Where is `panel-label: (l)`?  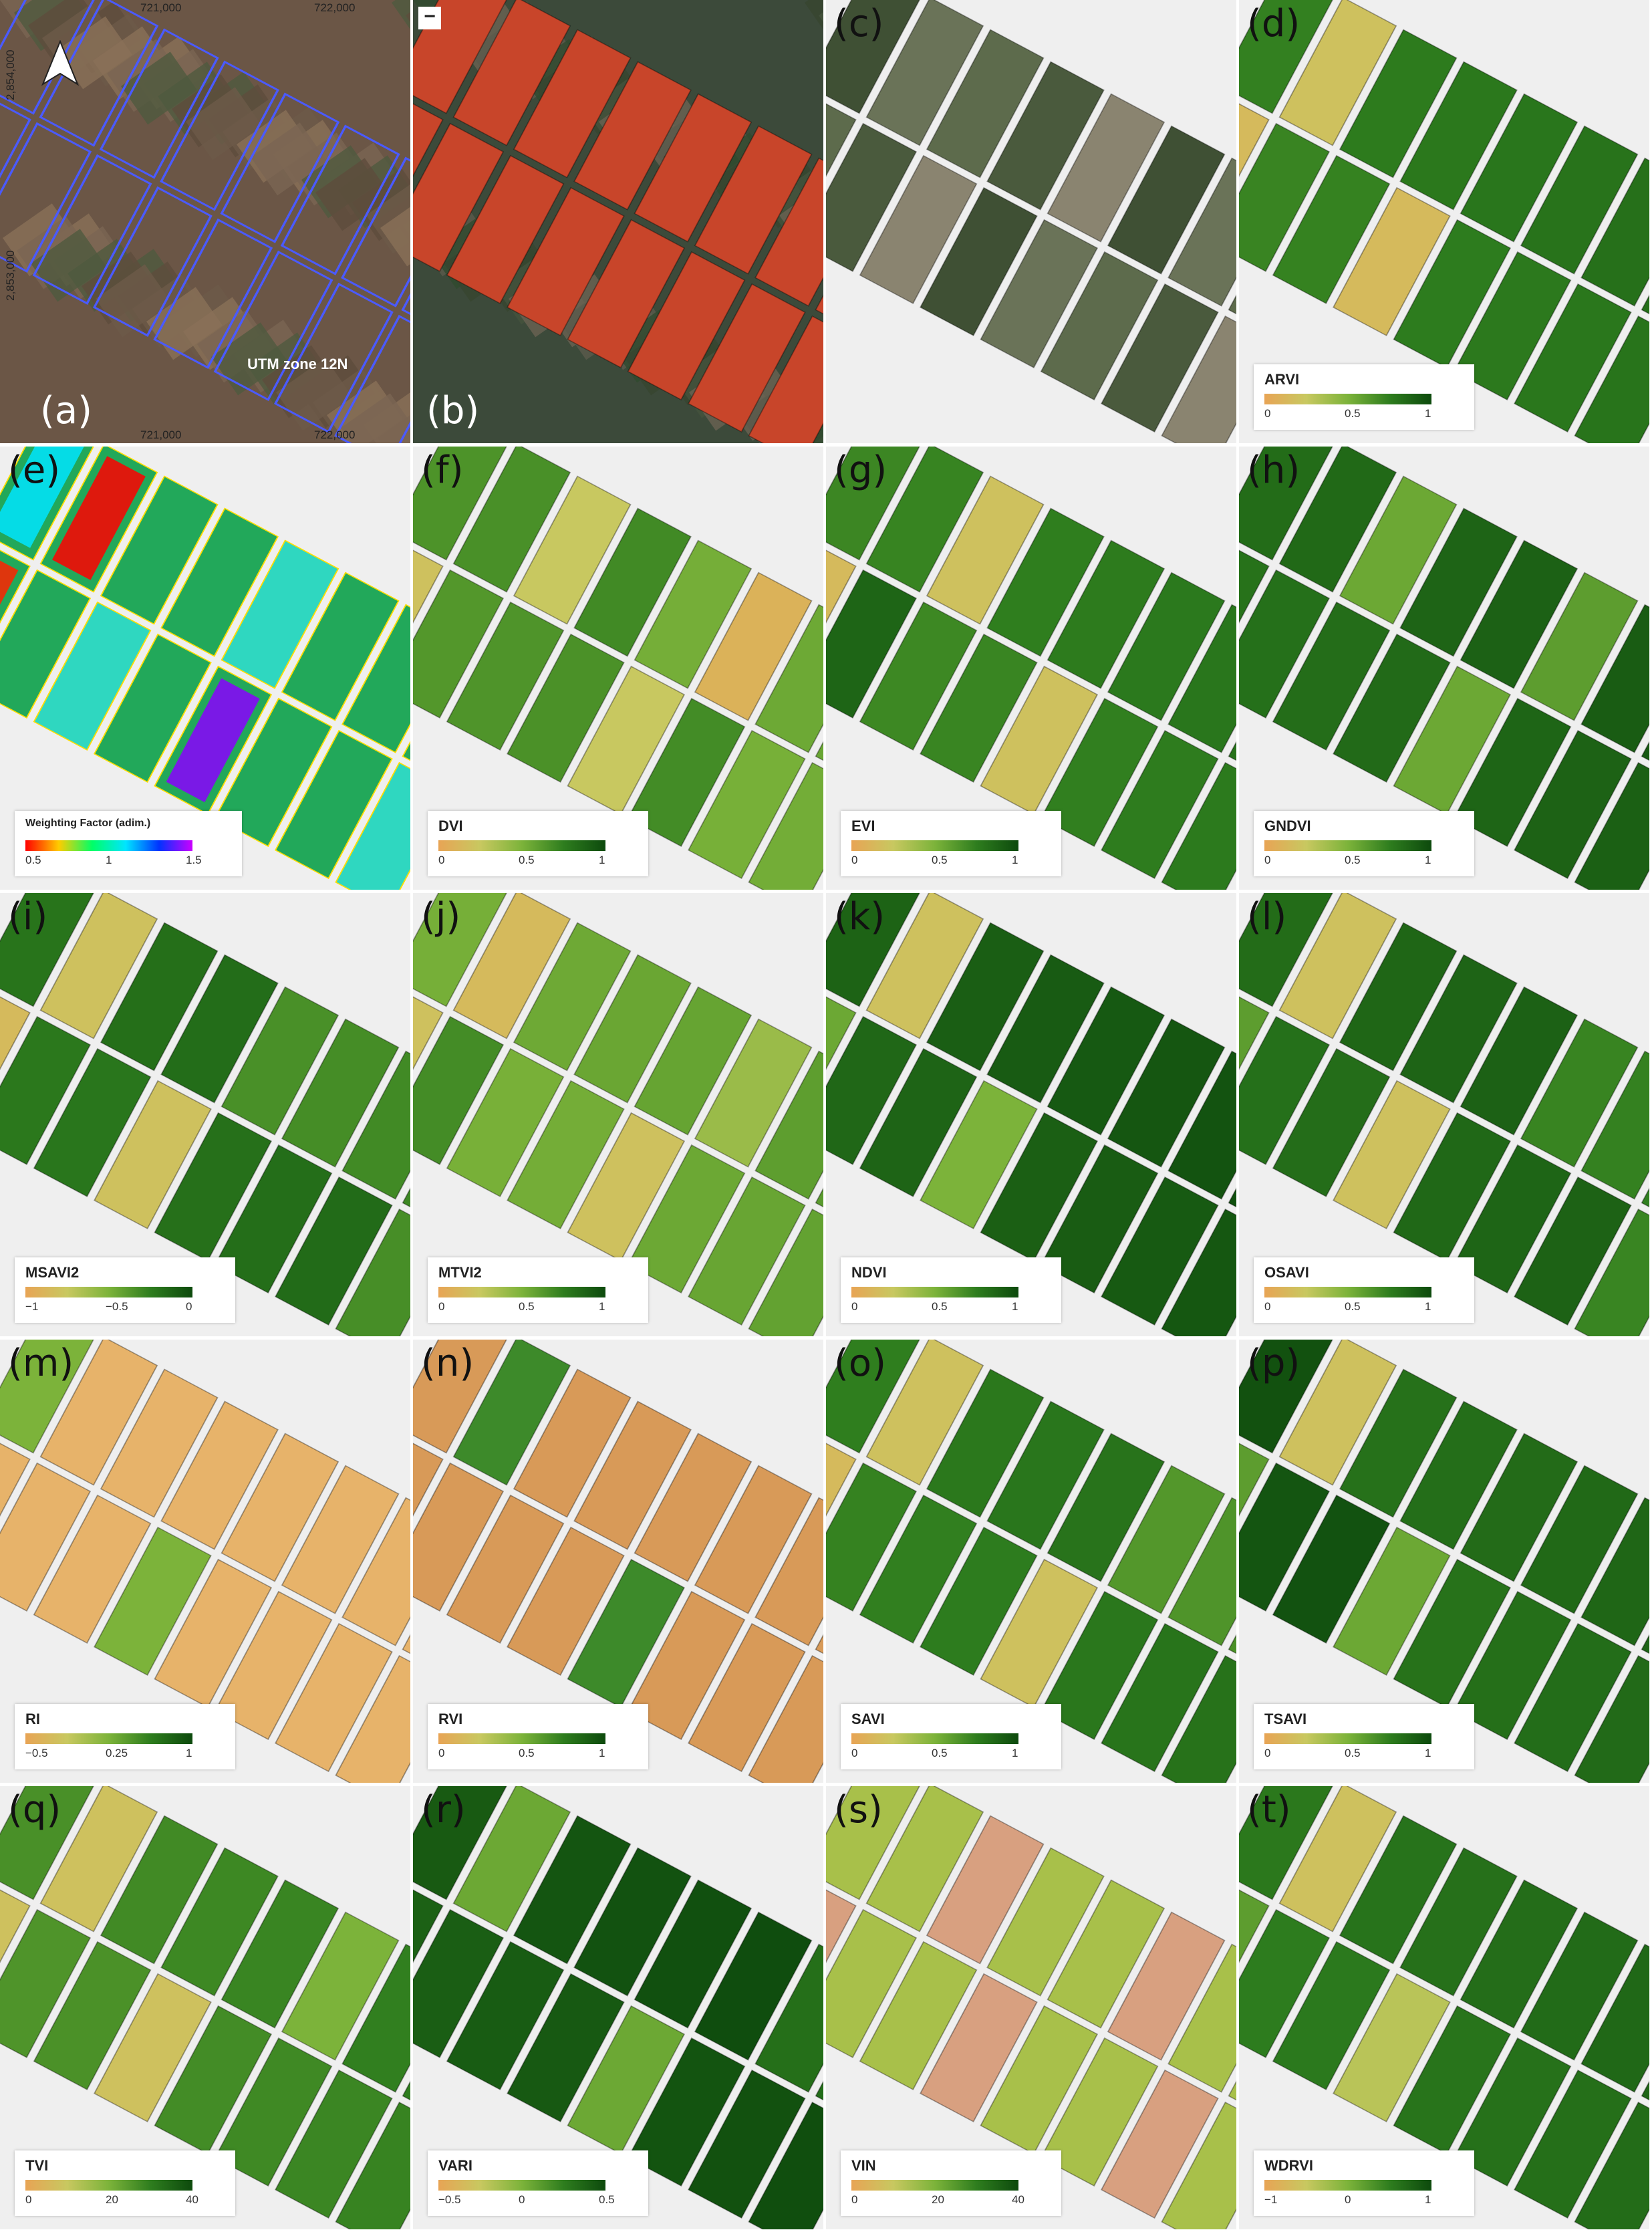 panel-label: (l) is located at coordinates (1267, 917).